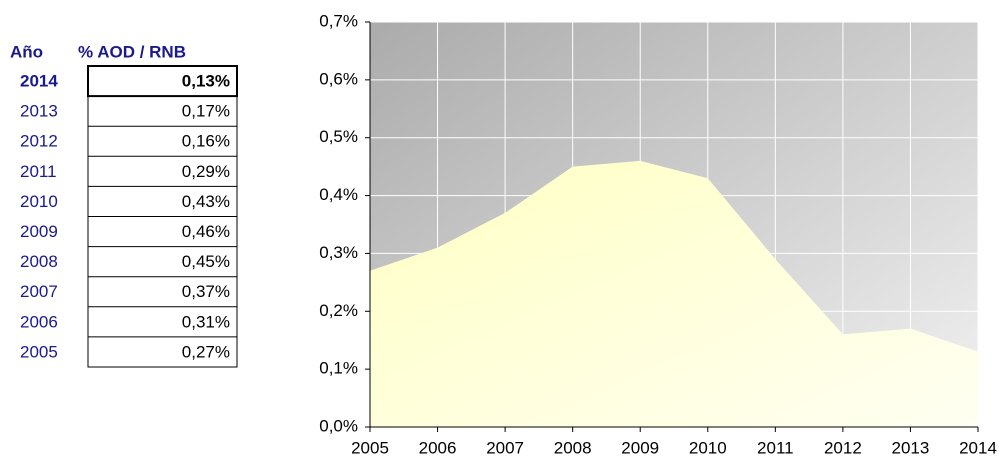 This screenshot has width=1006, height=462. I want to click on x-tick-label: 2006, so click(438, 447).